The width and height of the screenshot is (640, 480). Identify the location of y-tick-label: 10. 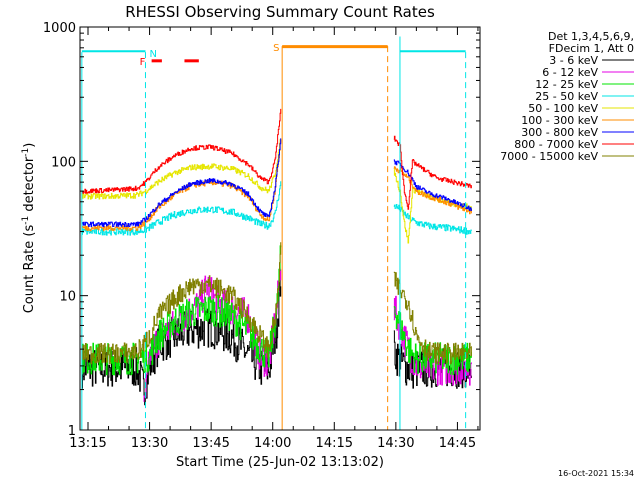
(67, 297).